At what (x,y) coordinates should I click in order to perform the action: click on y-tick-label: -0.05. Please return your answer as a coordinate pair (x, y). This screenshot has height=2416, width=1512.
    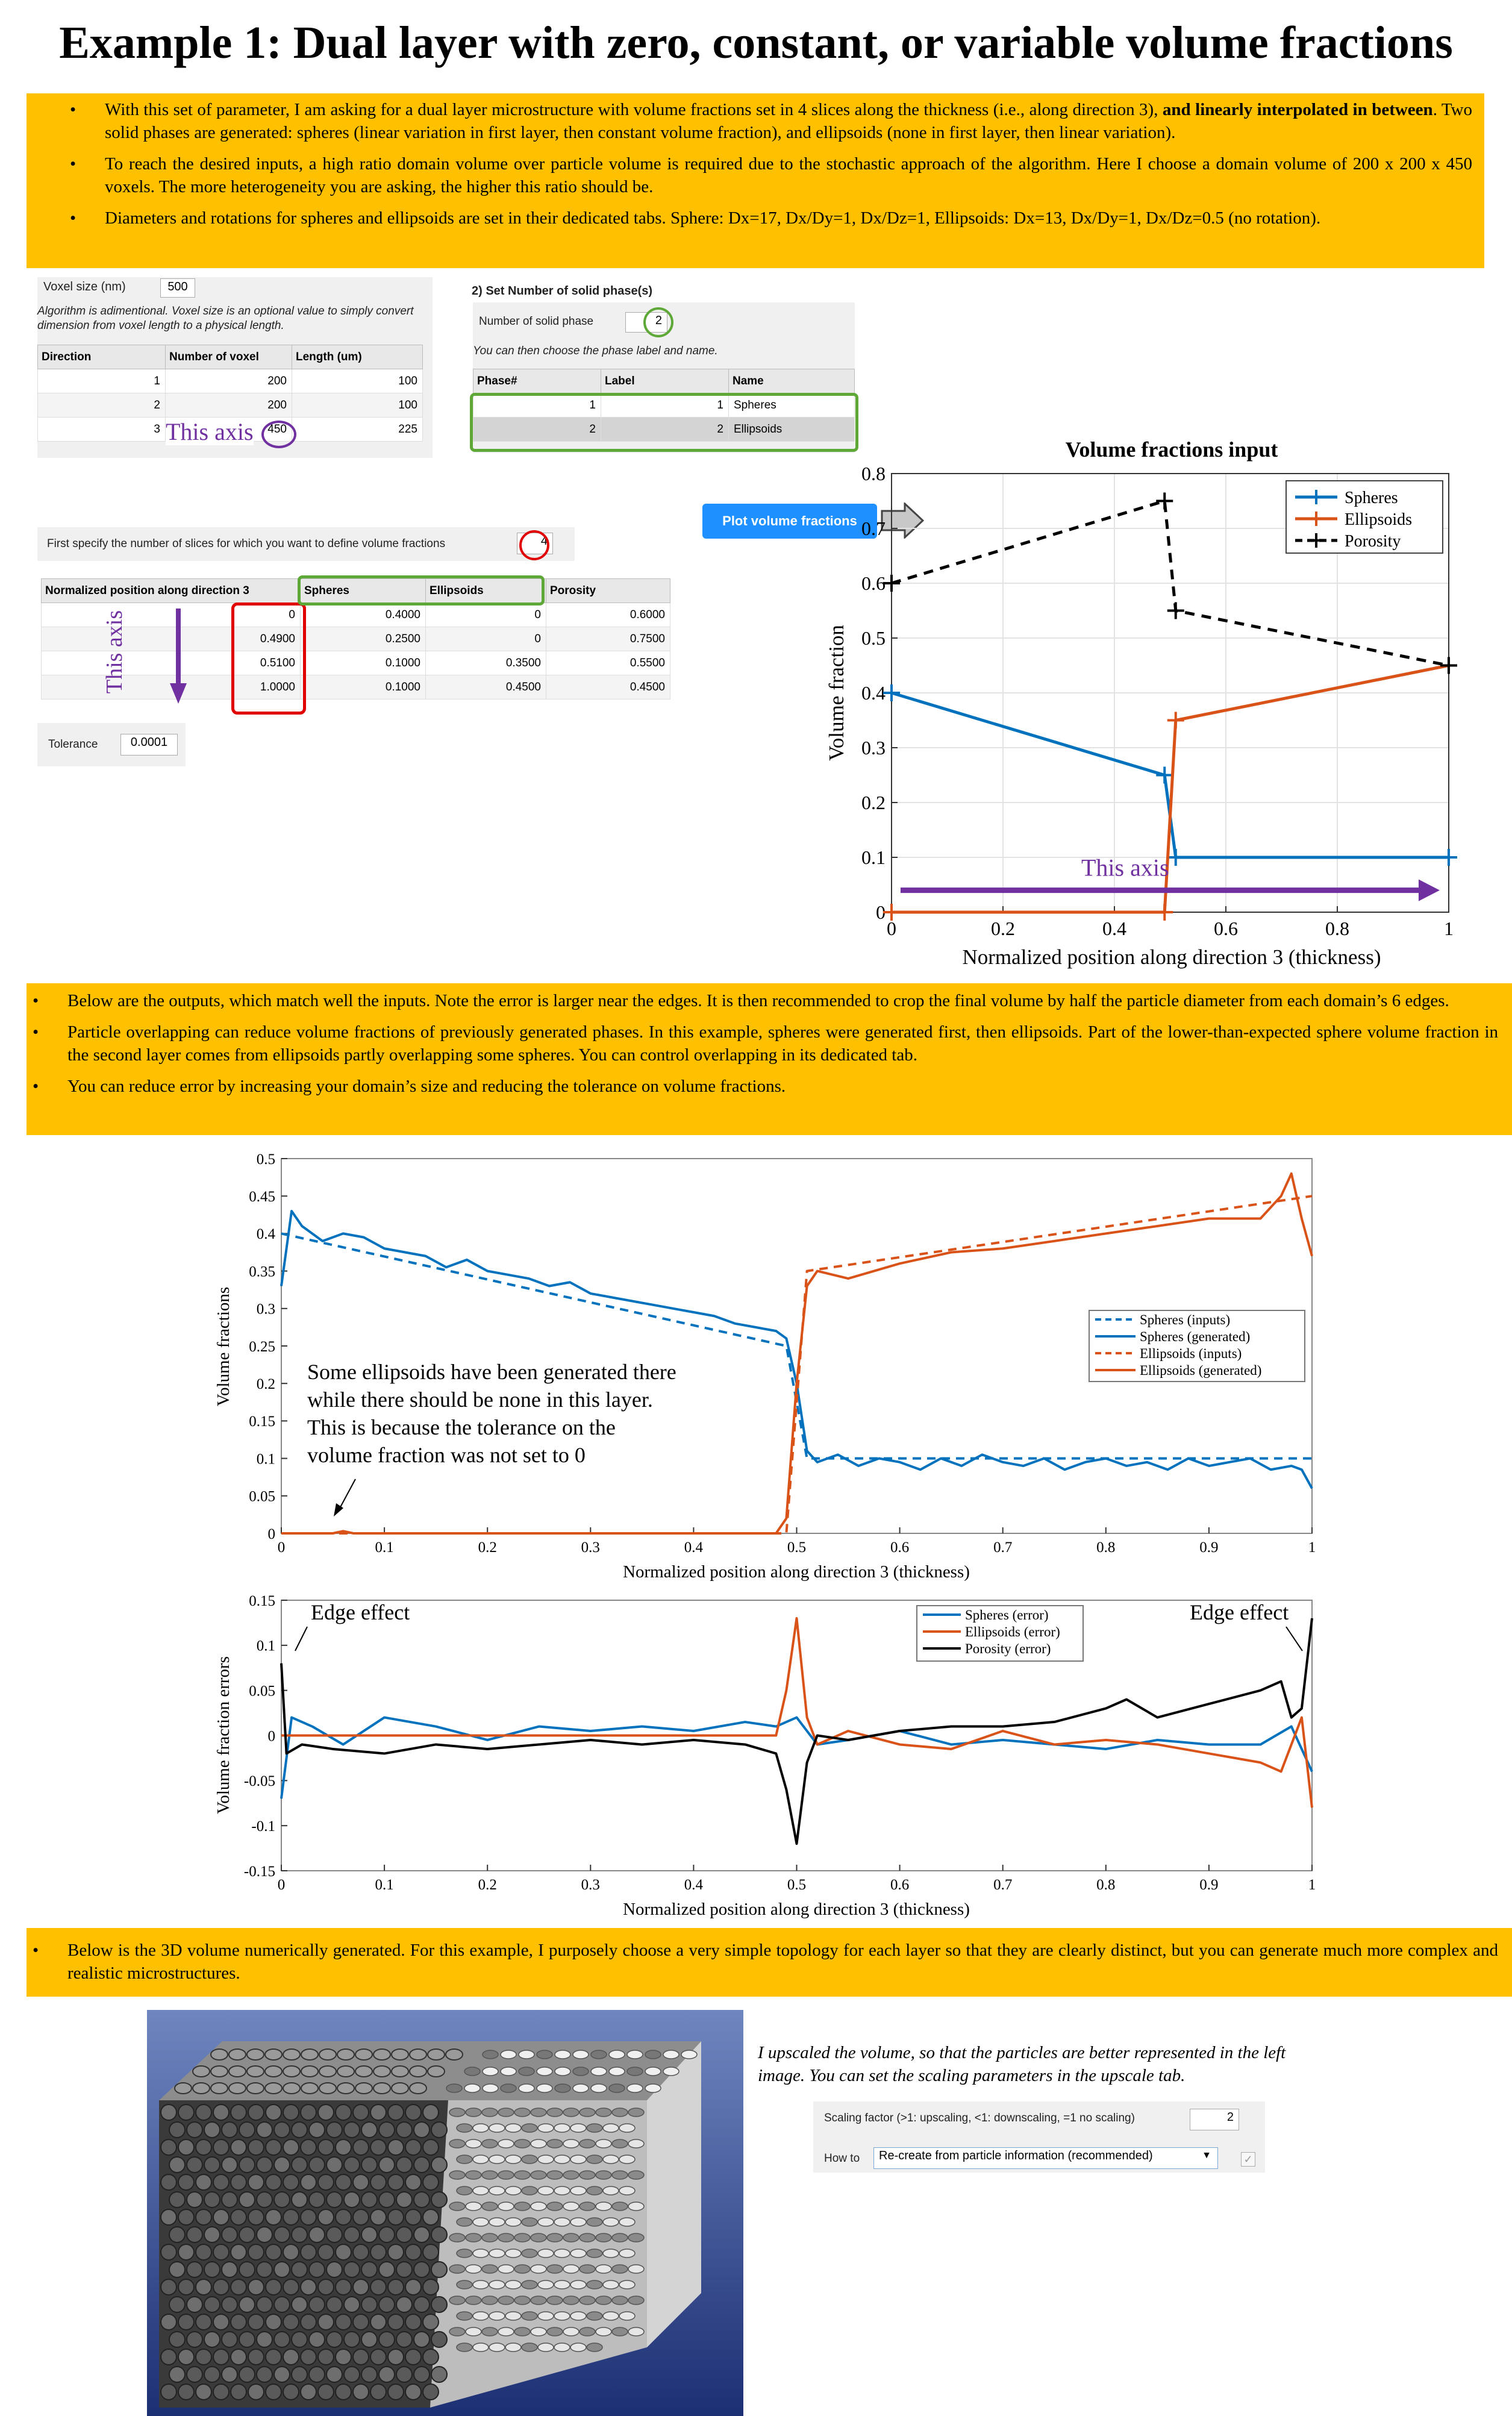
    Looking at the image, I should click on (259, 1781).